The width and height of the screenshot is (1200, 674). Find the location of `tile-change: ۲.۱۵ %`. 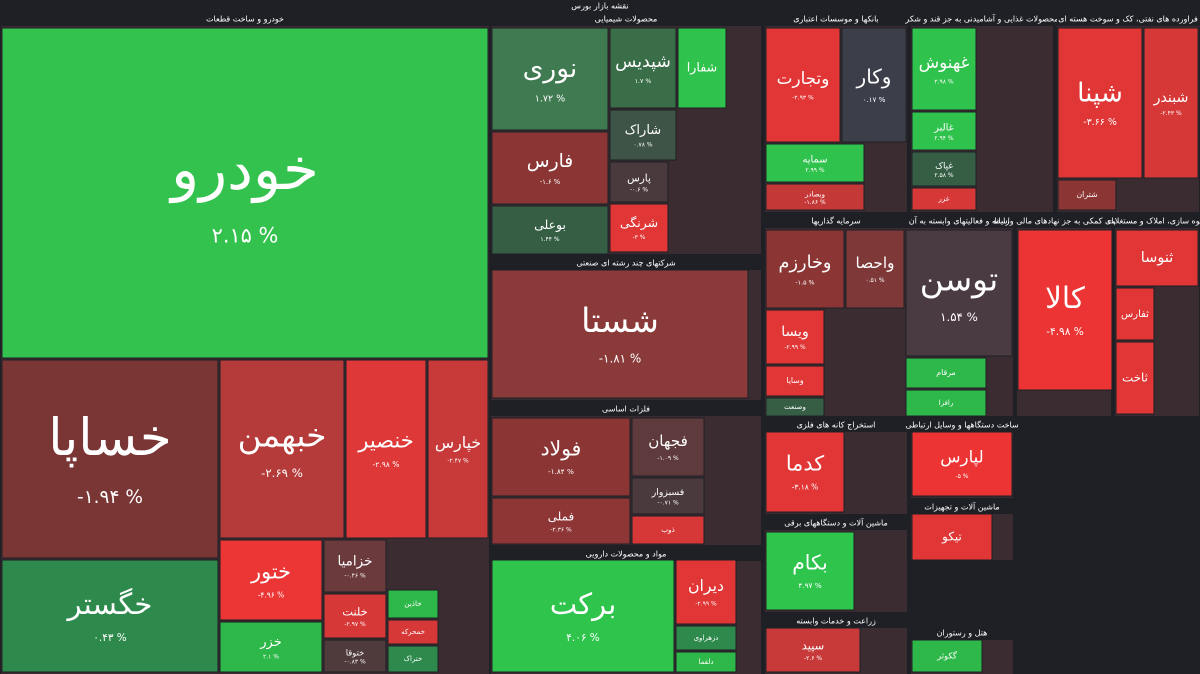

tile-change: ۲.۱۵ % is located at coordinates (245, 236).